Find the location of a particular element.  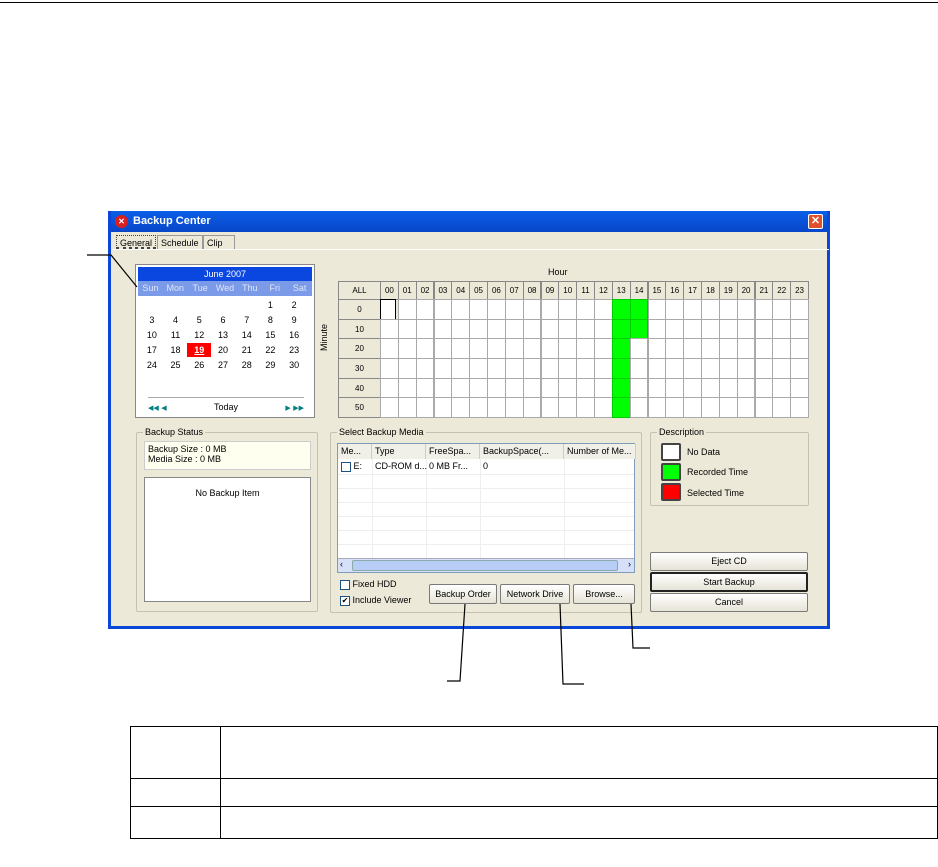

weekday-sat: Sat is located at coordinates (299, 288).